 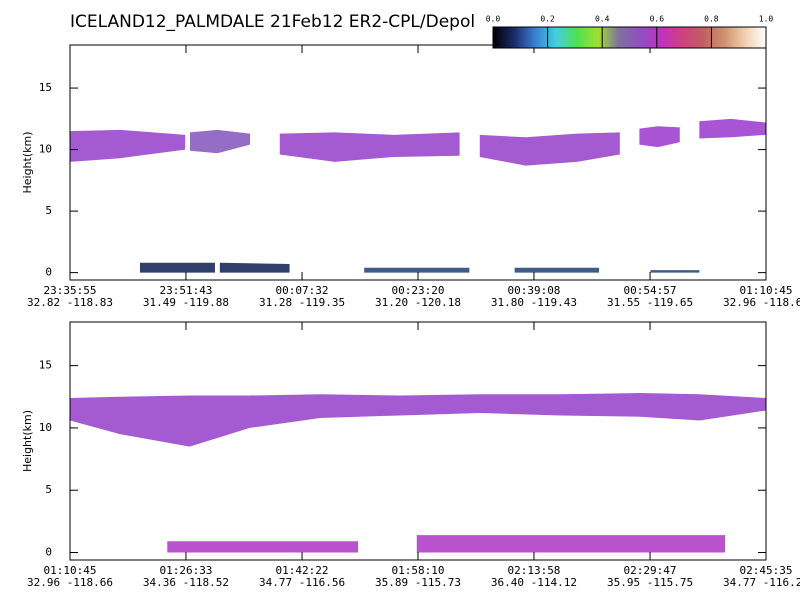 I want to click on x-tick-sublabel: 34.77 -116.56, so click(x=302, y=582).